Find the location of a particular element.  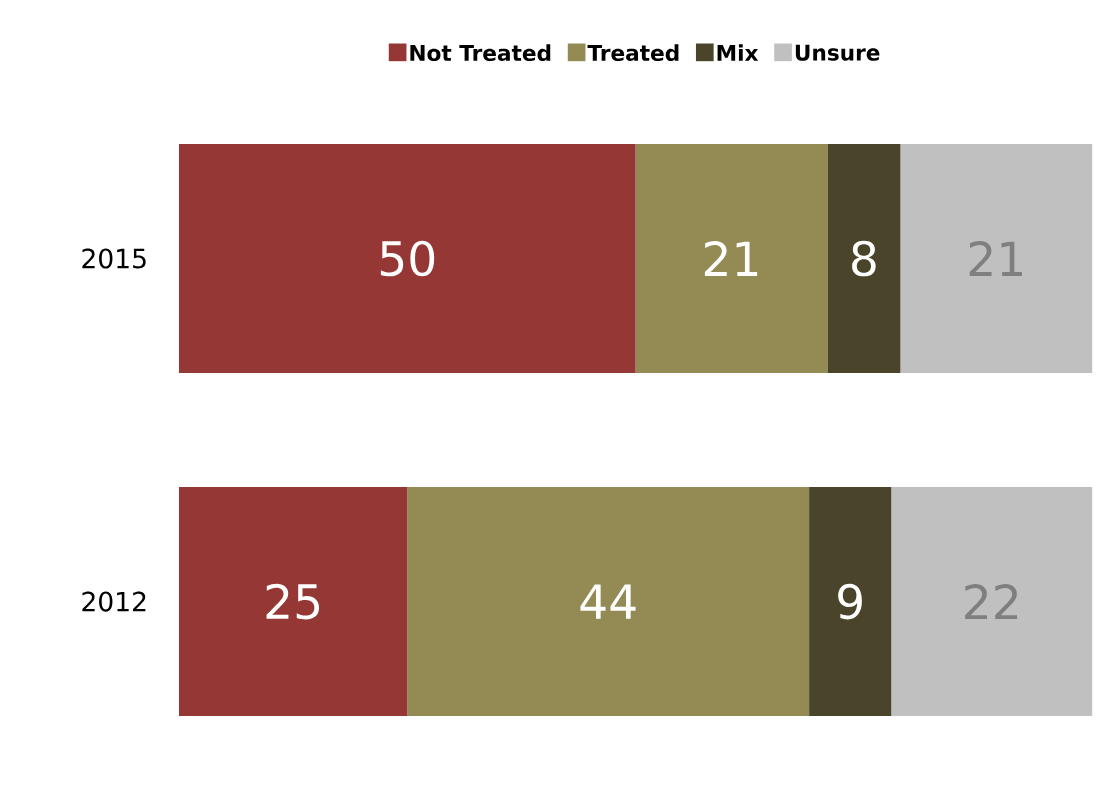

y-tick-label: 2012 is located at coordinates (114, 601).